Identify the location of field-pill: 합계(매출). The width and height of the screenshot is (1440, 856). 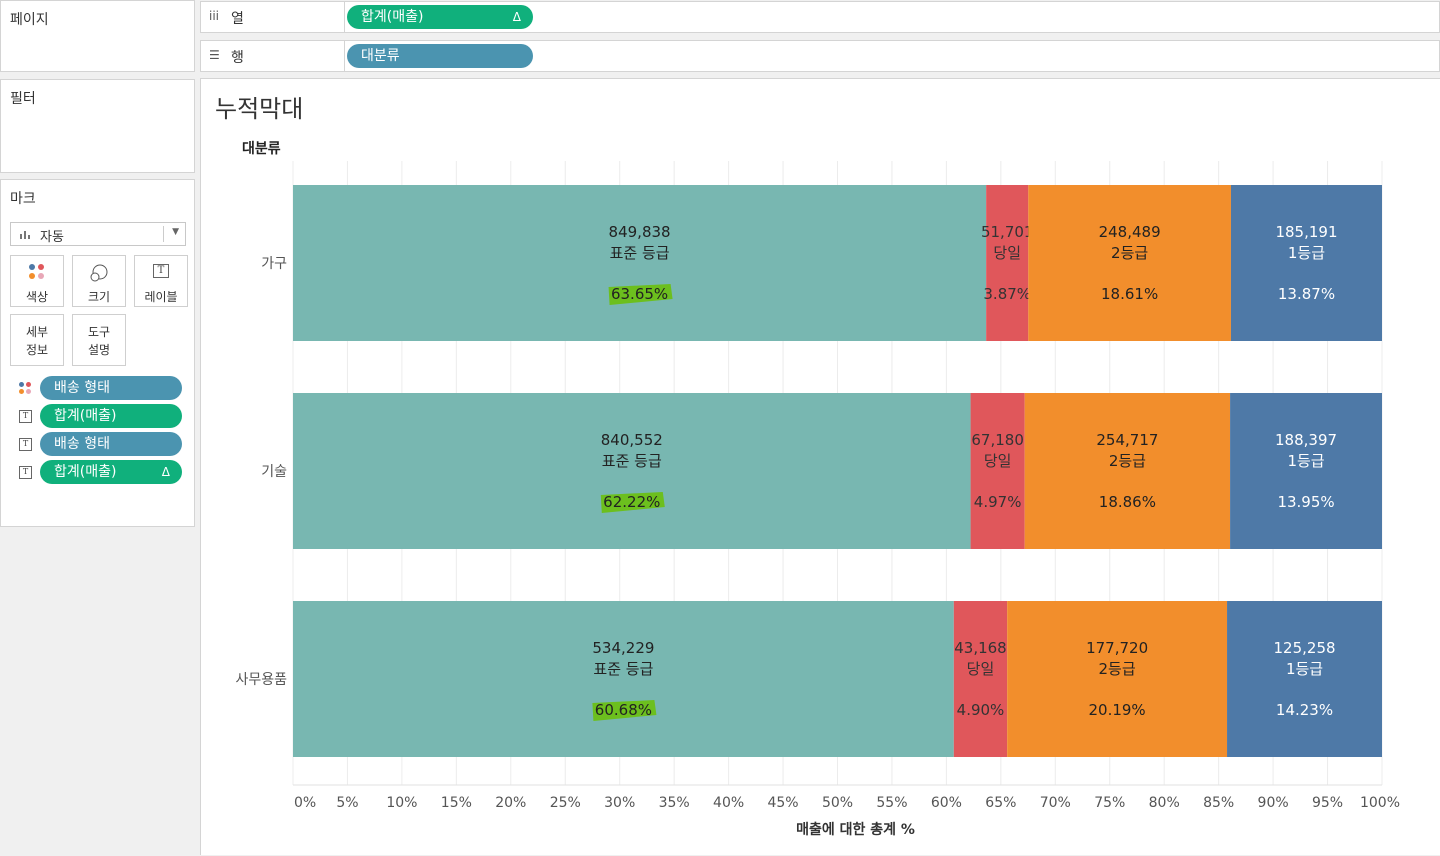
(111, 416).